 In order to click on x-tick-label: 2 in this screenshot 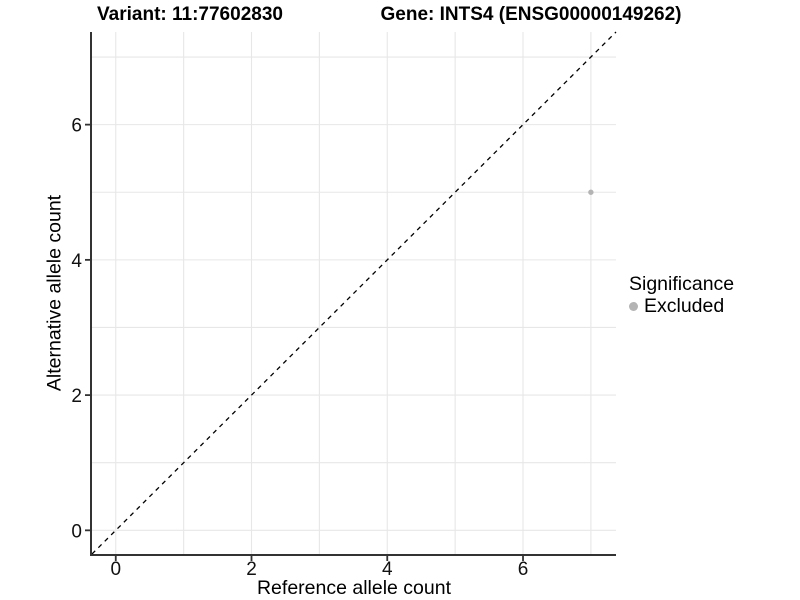, I will do `click(251, 569)`.